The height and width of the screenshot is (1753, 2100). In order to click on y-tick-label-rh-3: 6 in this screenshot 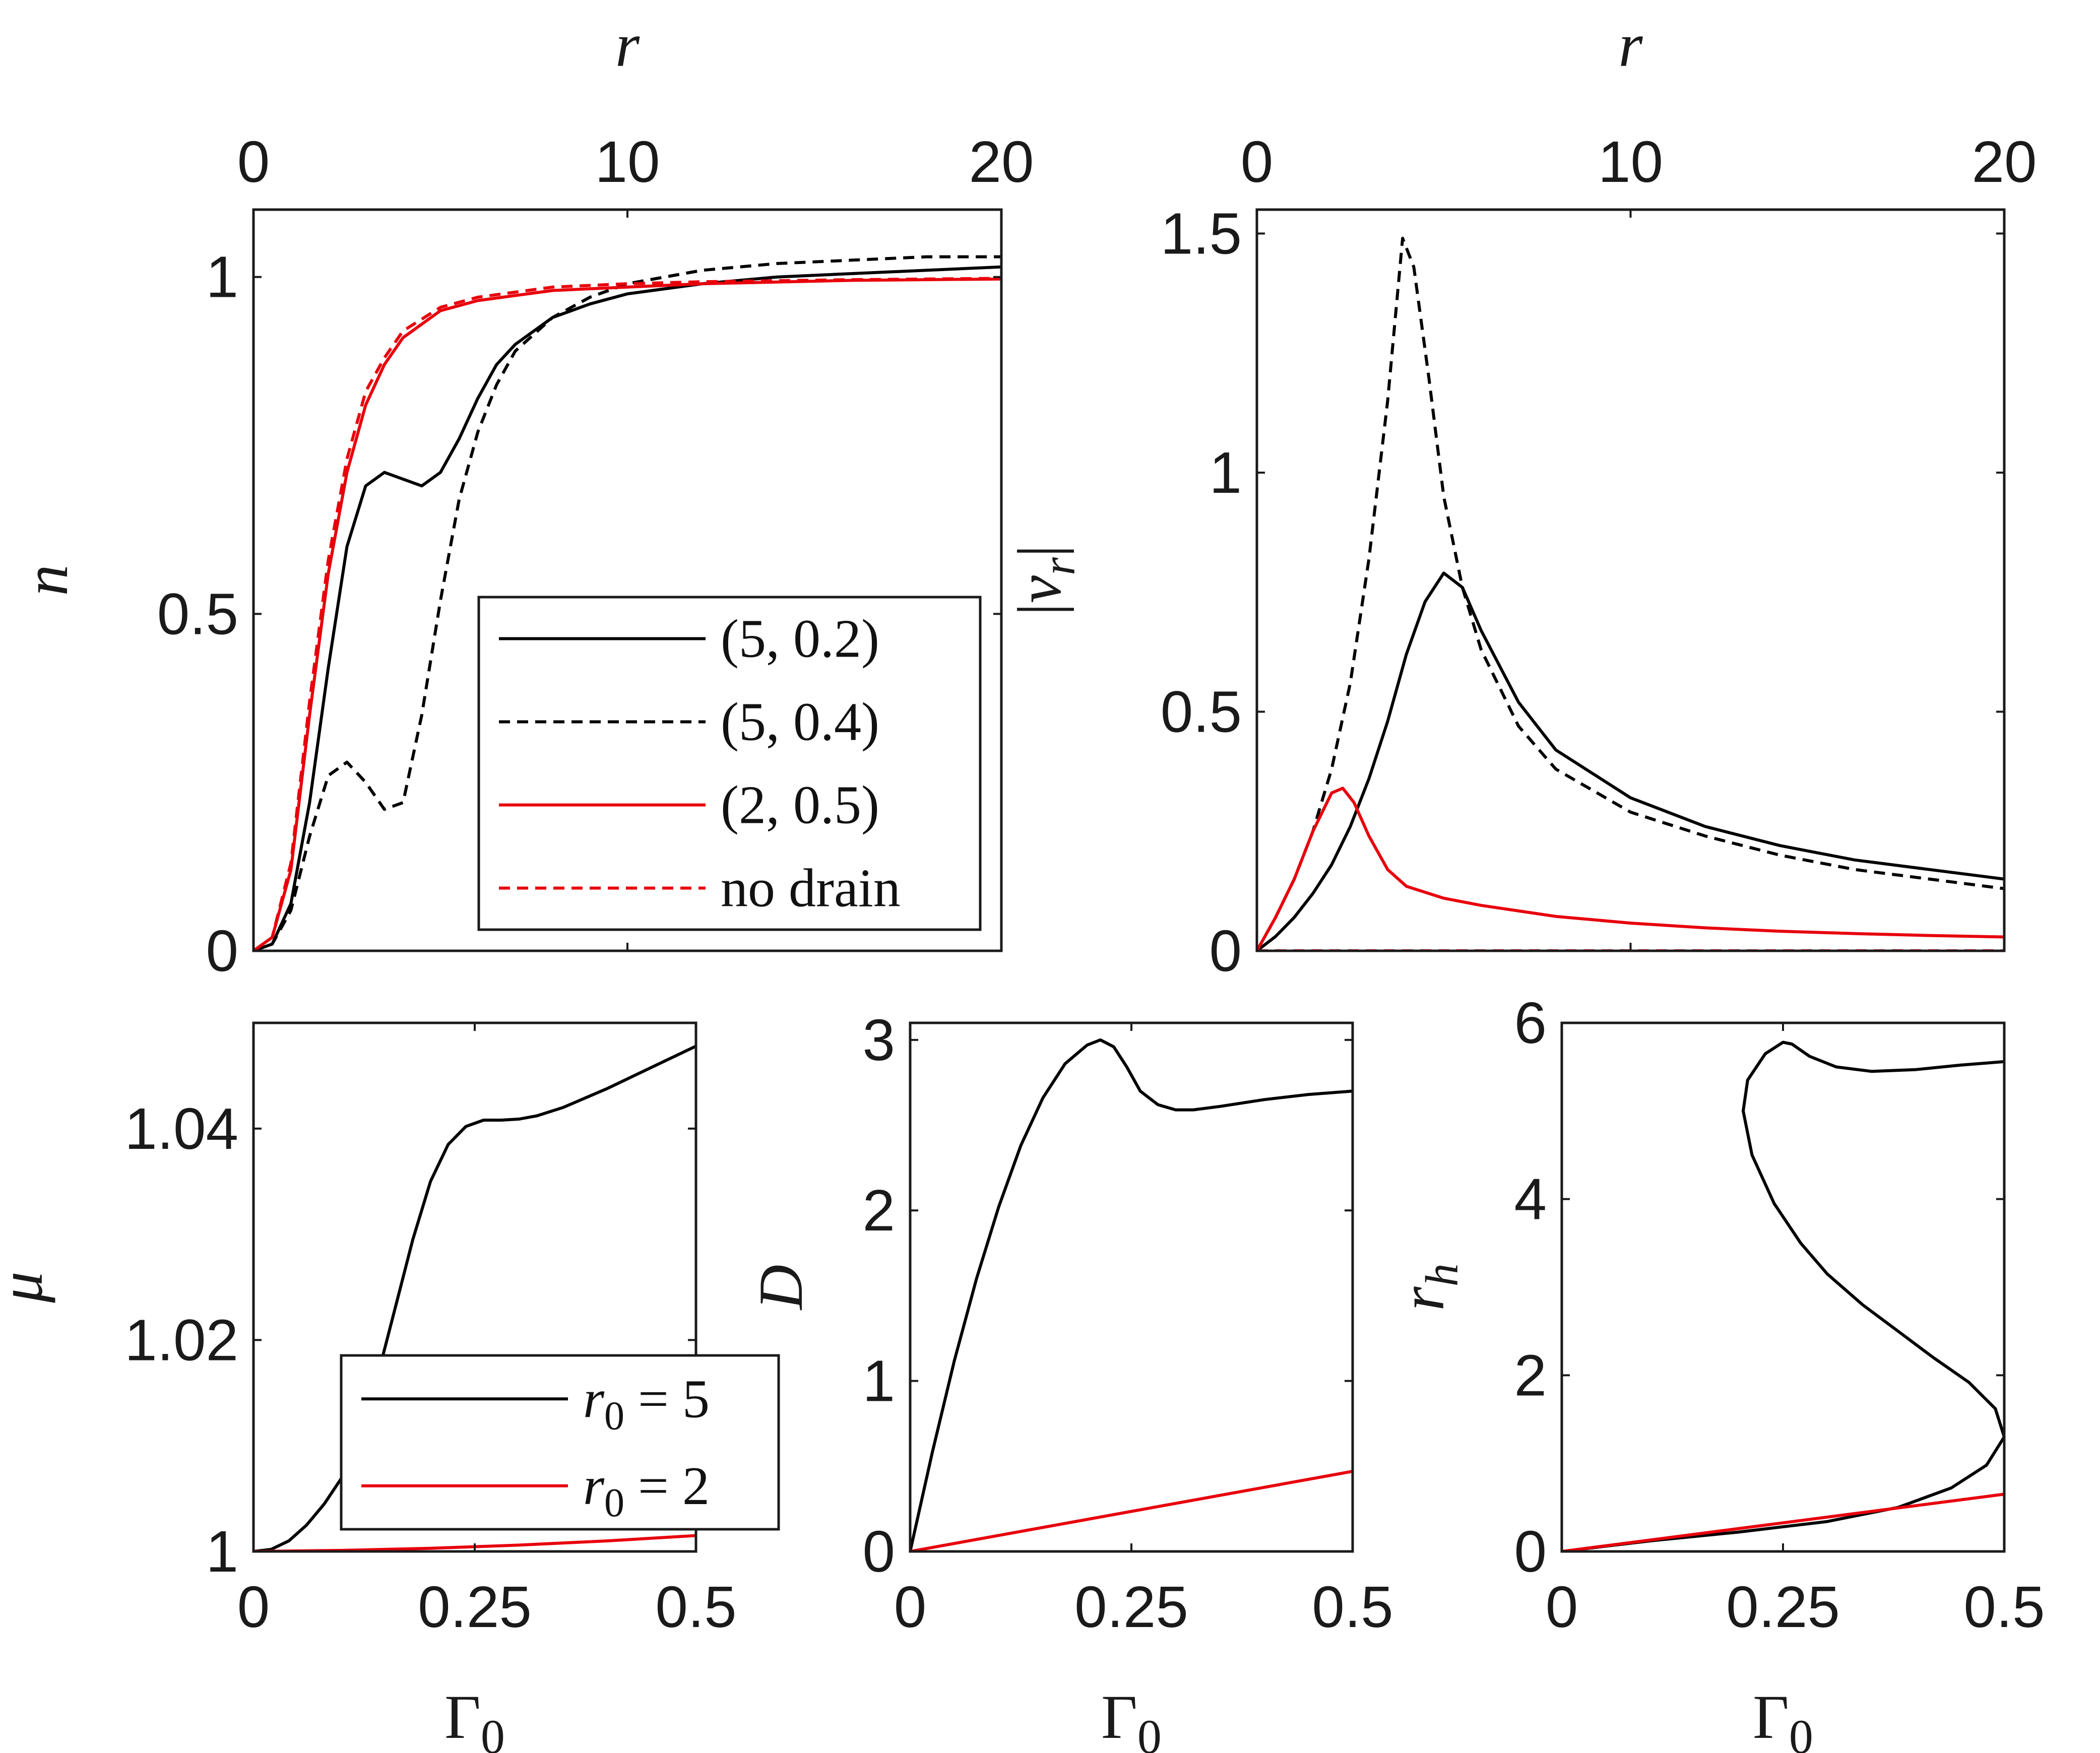, I will do `click(1530, 1023)`.